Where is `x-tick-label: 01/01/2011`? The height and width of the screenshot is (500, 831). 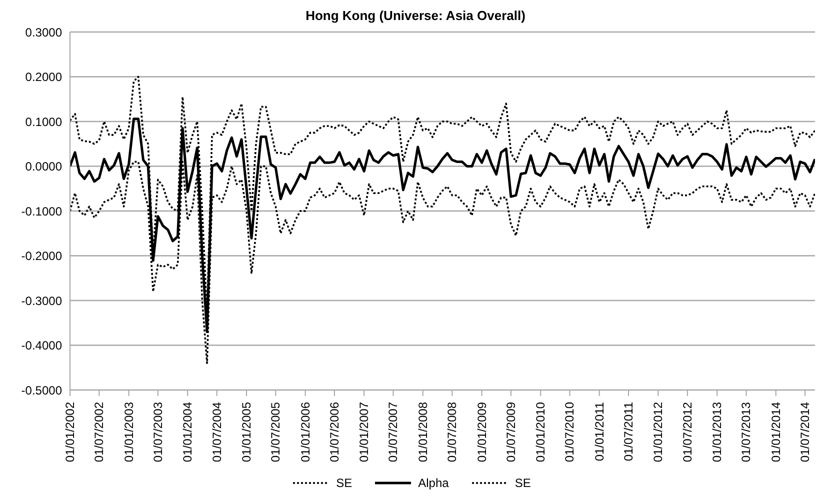 x-tick-label: 01/01/2011 is located at coordinates (599, 432).